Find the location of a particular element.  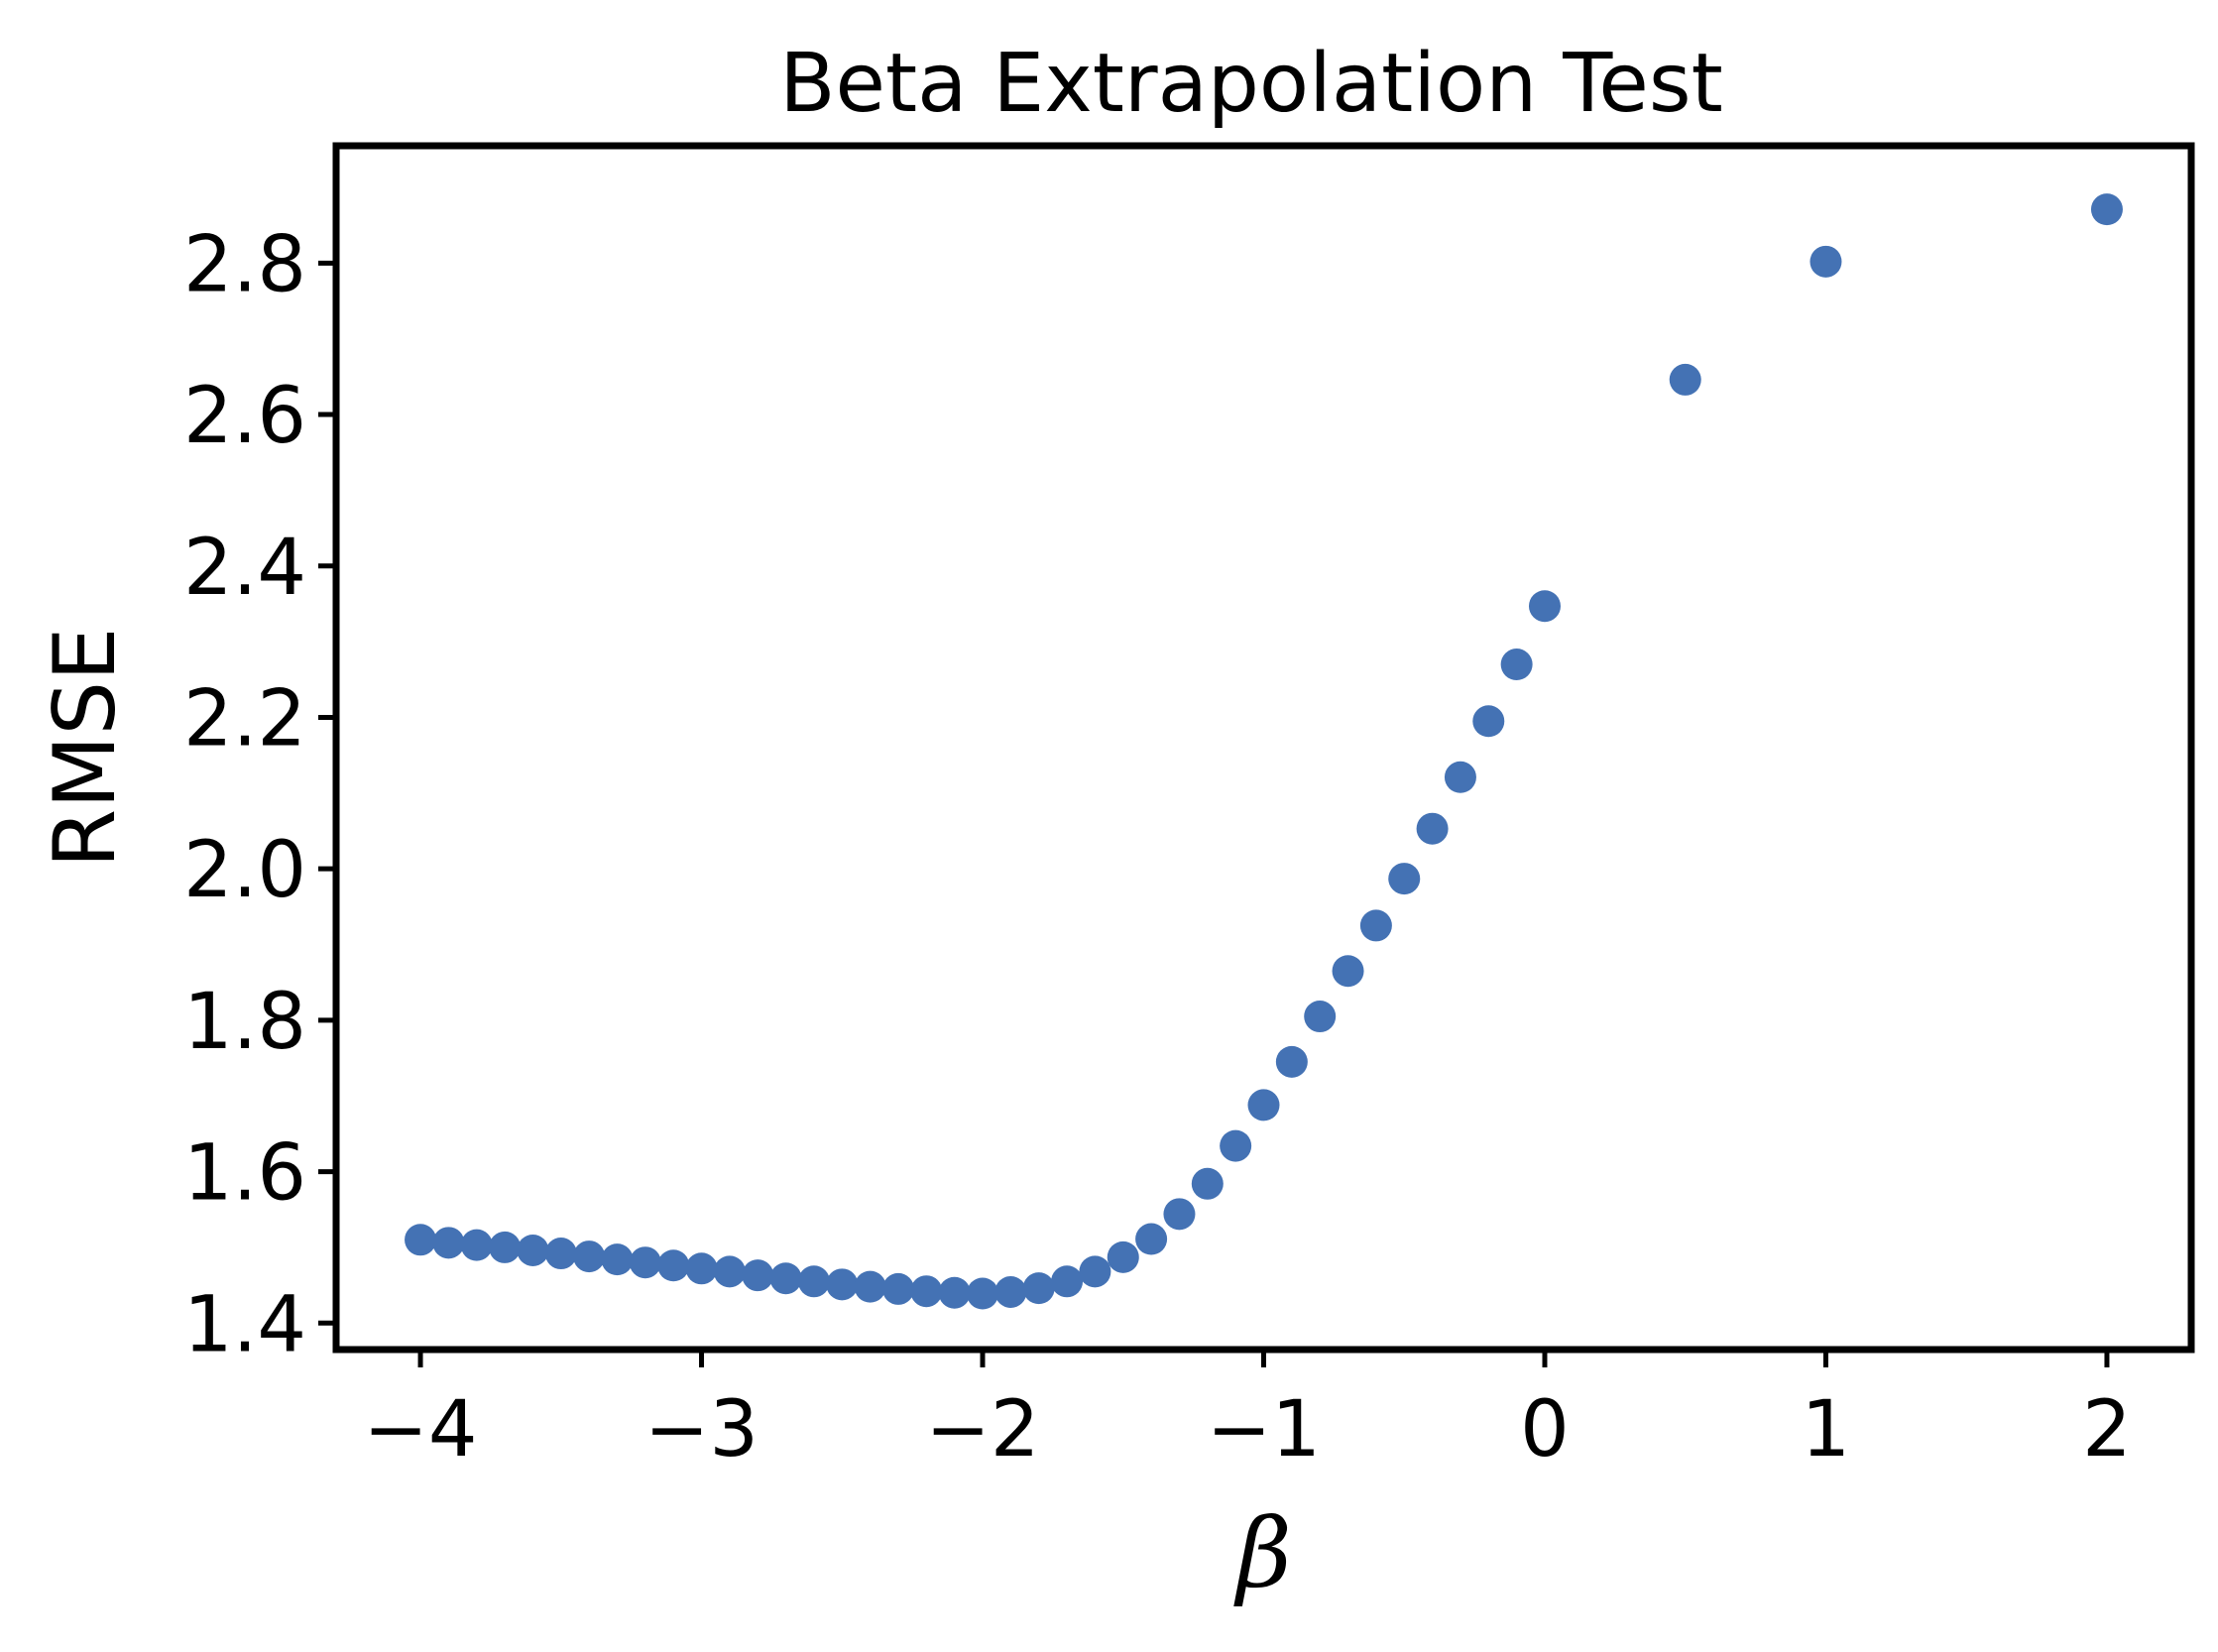

x-tick-label: −4 is located at coordinates (421, 1430).